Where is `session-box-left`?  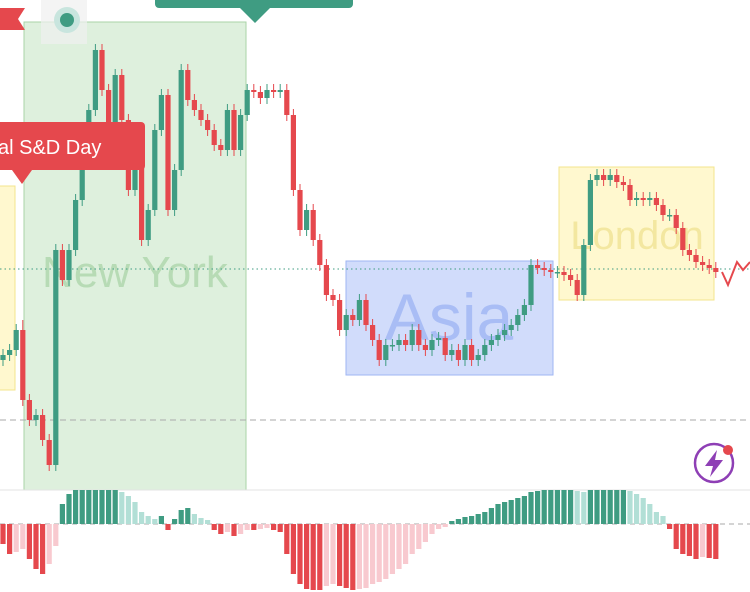
session-box-left is located at coordinates (8, 288).